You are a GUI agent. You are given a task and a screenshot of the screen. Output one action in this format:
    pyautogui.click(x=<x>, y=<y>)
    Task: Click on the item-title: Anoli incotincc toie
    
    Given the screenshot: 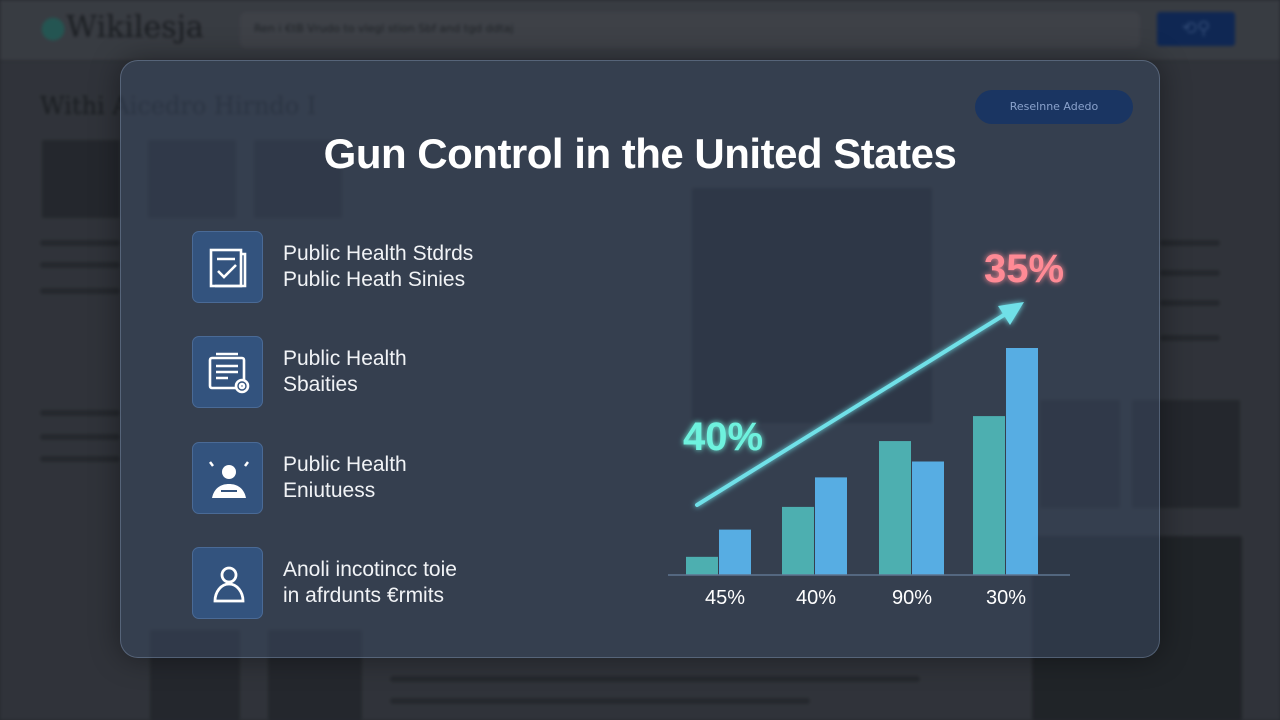 What is the action you would take?
    pyautogui.click(x=370, y=569)
    